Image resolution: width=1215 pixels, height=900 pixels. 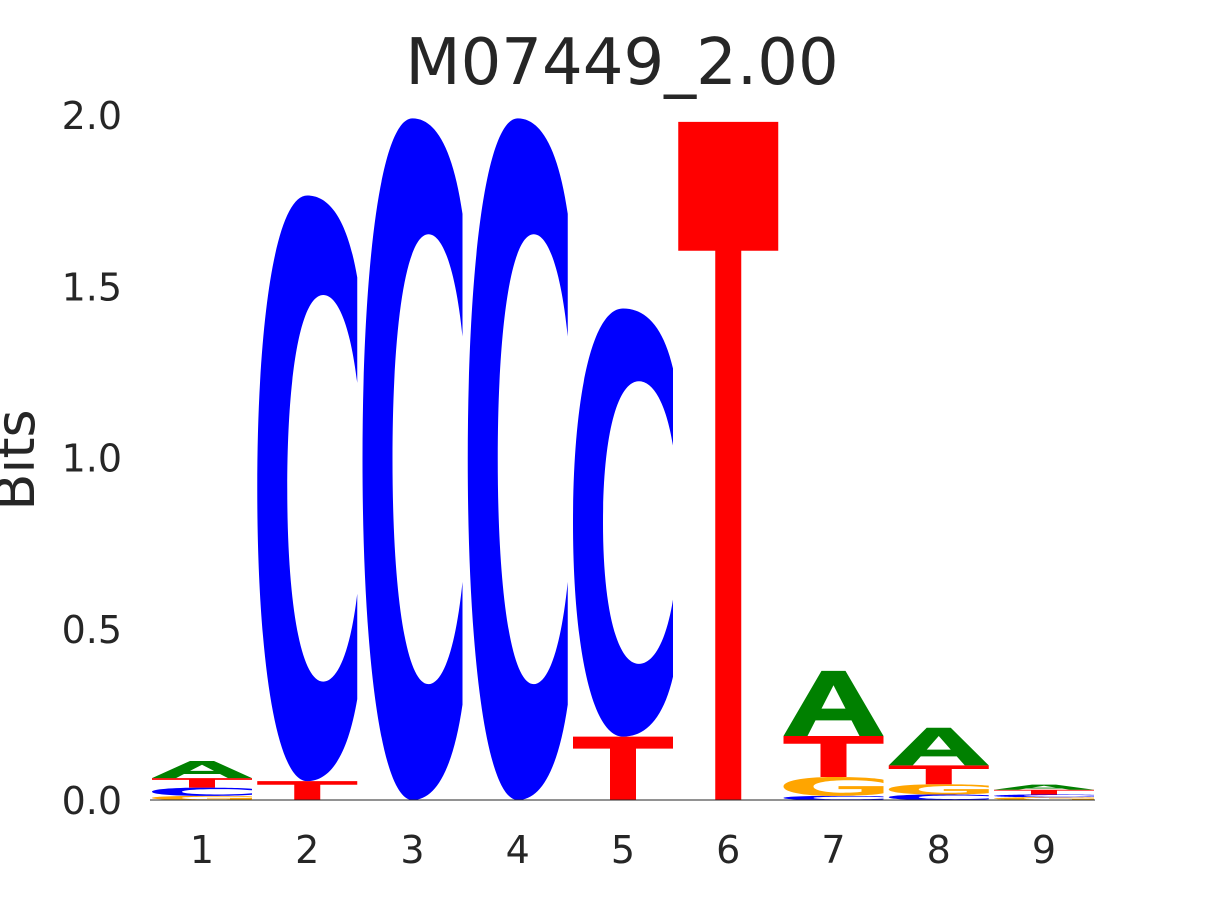 I want to click on y-tick-label: 0.5, so click(x=92, y=630).